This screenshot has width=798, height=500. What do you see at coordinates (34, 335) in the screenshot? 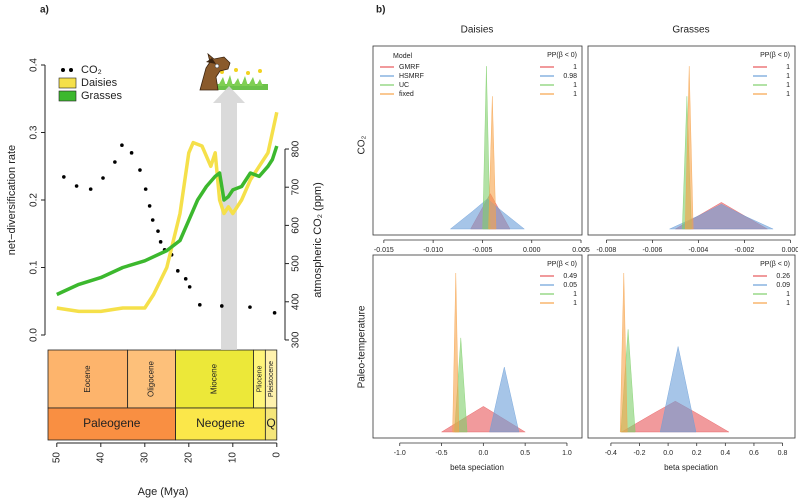
I see `y-tick-label: 0.0` at bounding box center [34, 335].